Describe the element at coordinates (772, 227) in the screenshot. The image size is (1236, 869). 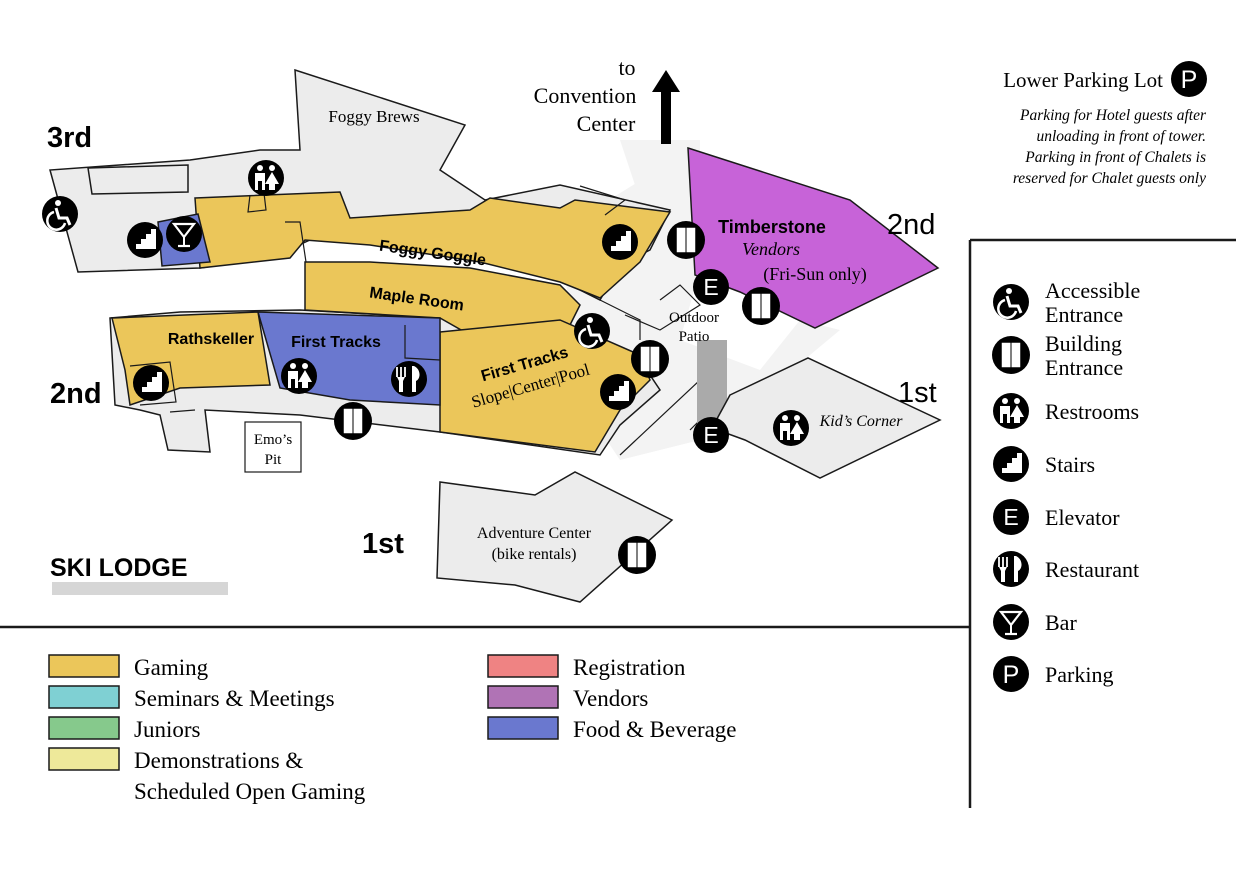
I see `room-timberstone: Timberstone` at that location.